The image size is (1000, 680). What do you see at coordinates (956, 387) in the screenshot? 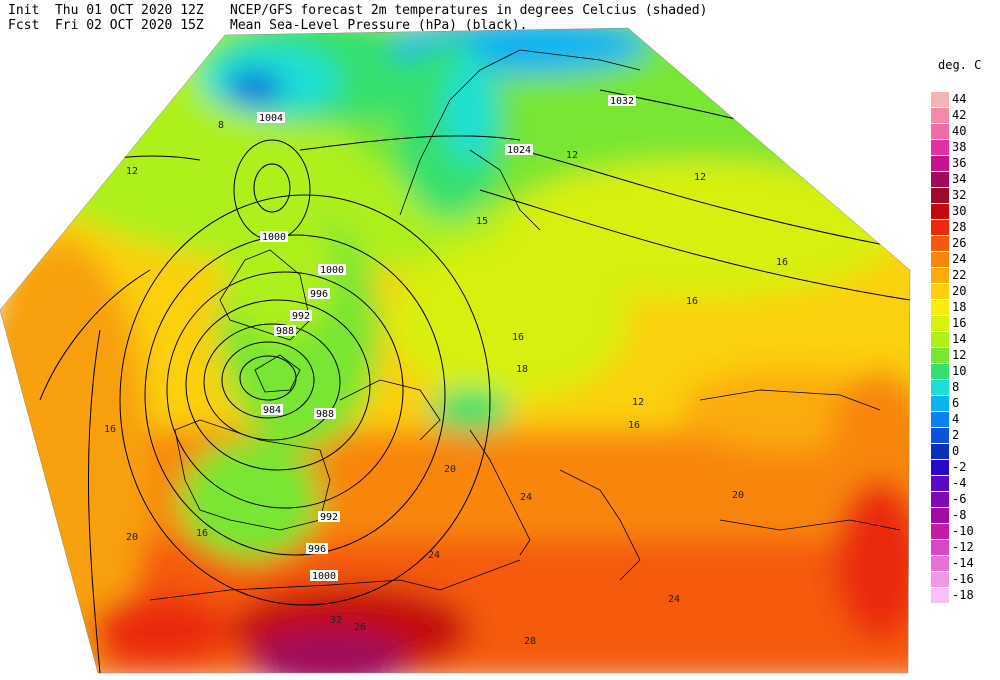
I see `legend-label: 8` at bounding box center [956, 387].